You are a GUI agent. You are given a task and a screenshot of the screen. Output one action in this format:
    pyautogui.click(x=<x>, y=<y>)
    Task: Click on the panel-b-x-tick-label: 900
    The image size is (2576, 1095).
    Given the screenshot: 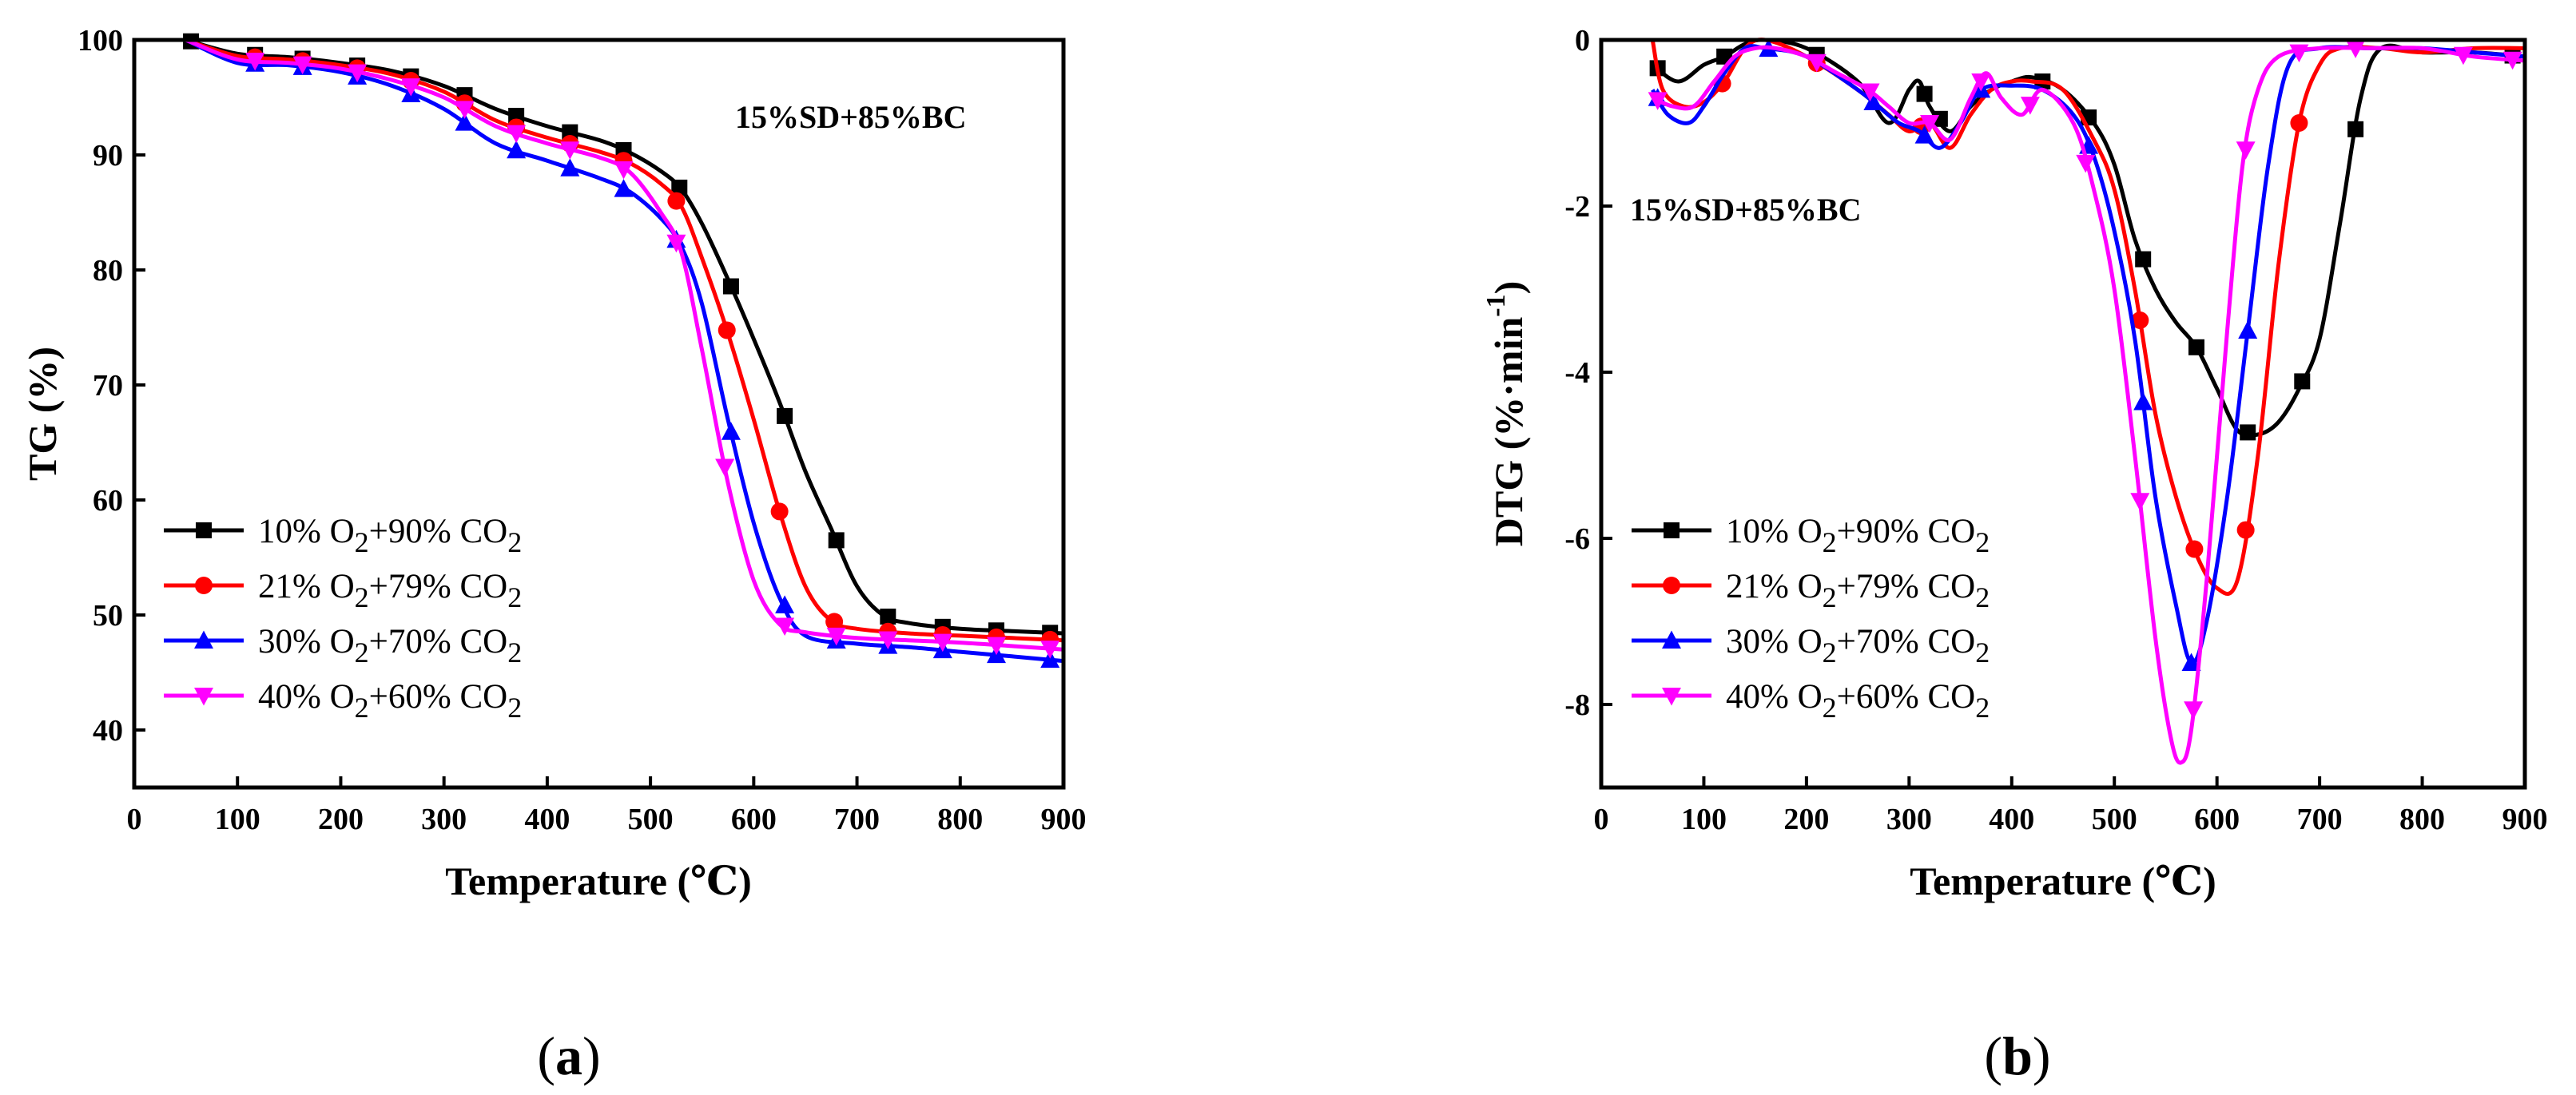 What is the action you would take?
    pyautogui.click(x=2525, y=820)
    